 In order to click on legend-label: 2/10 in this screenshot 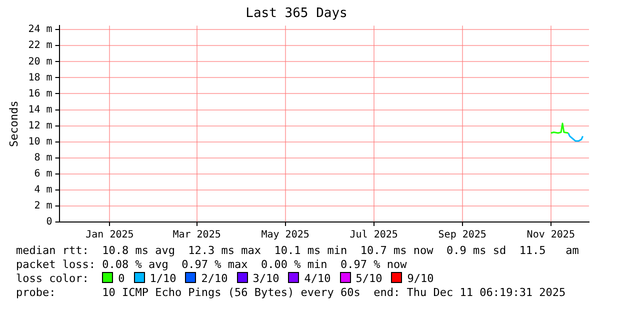, I will do `click(214, 279)`.